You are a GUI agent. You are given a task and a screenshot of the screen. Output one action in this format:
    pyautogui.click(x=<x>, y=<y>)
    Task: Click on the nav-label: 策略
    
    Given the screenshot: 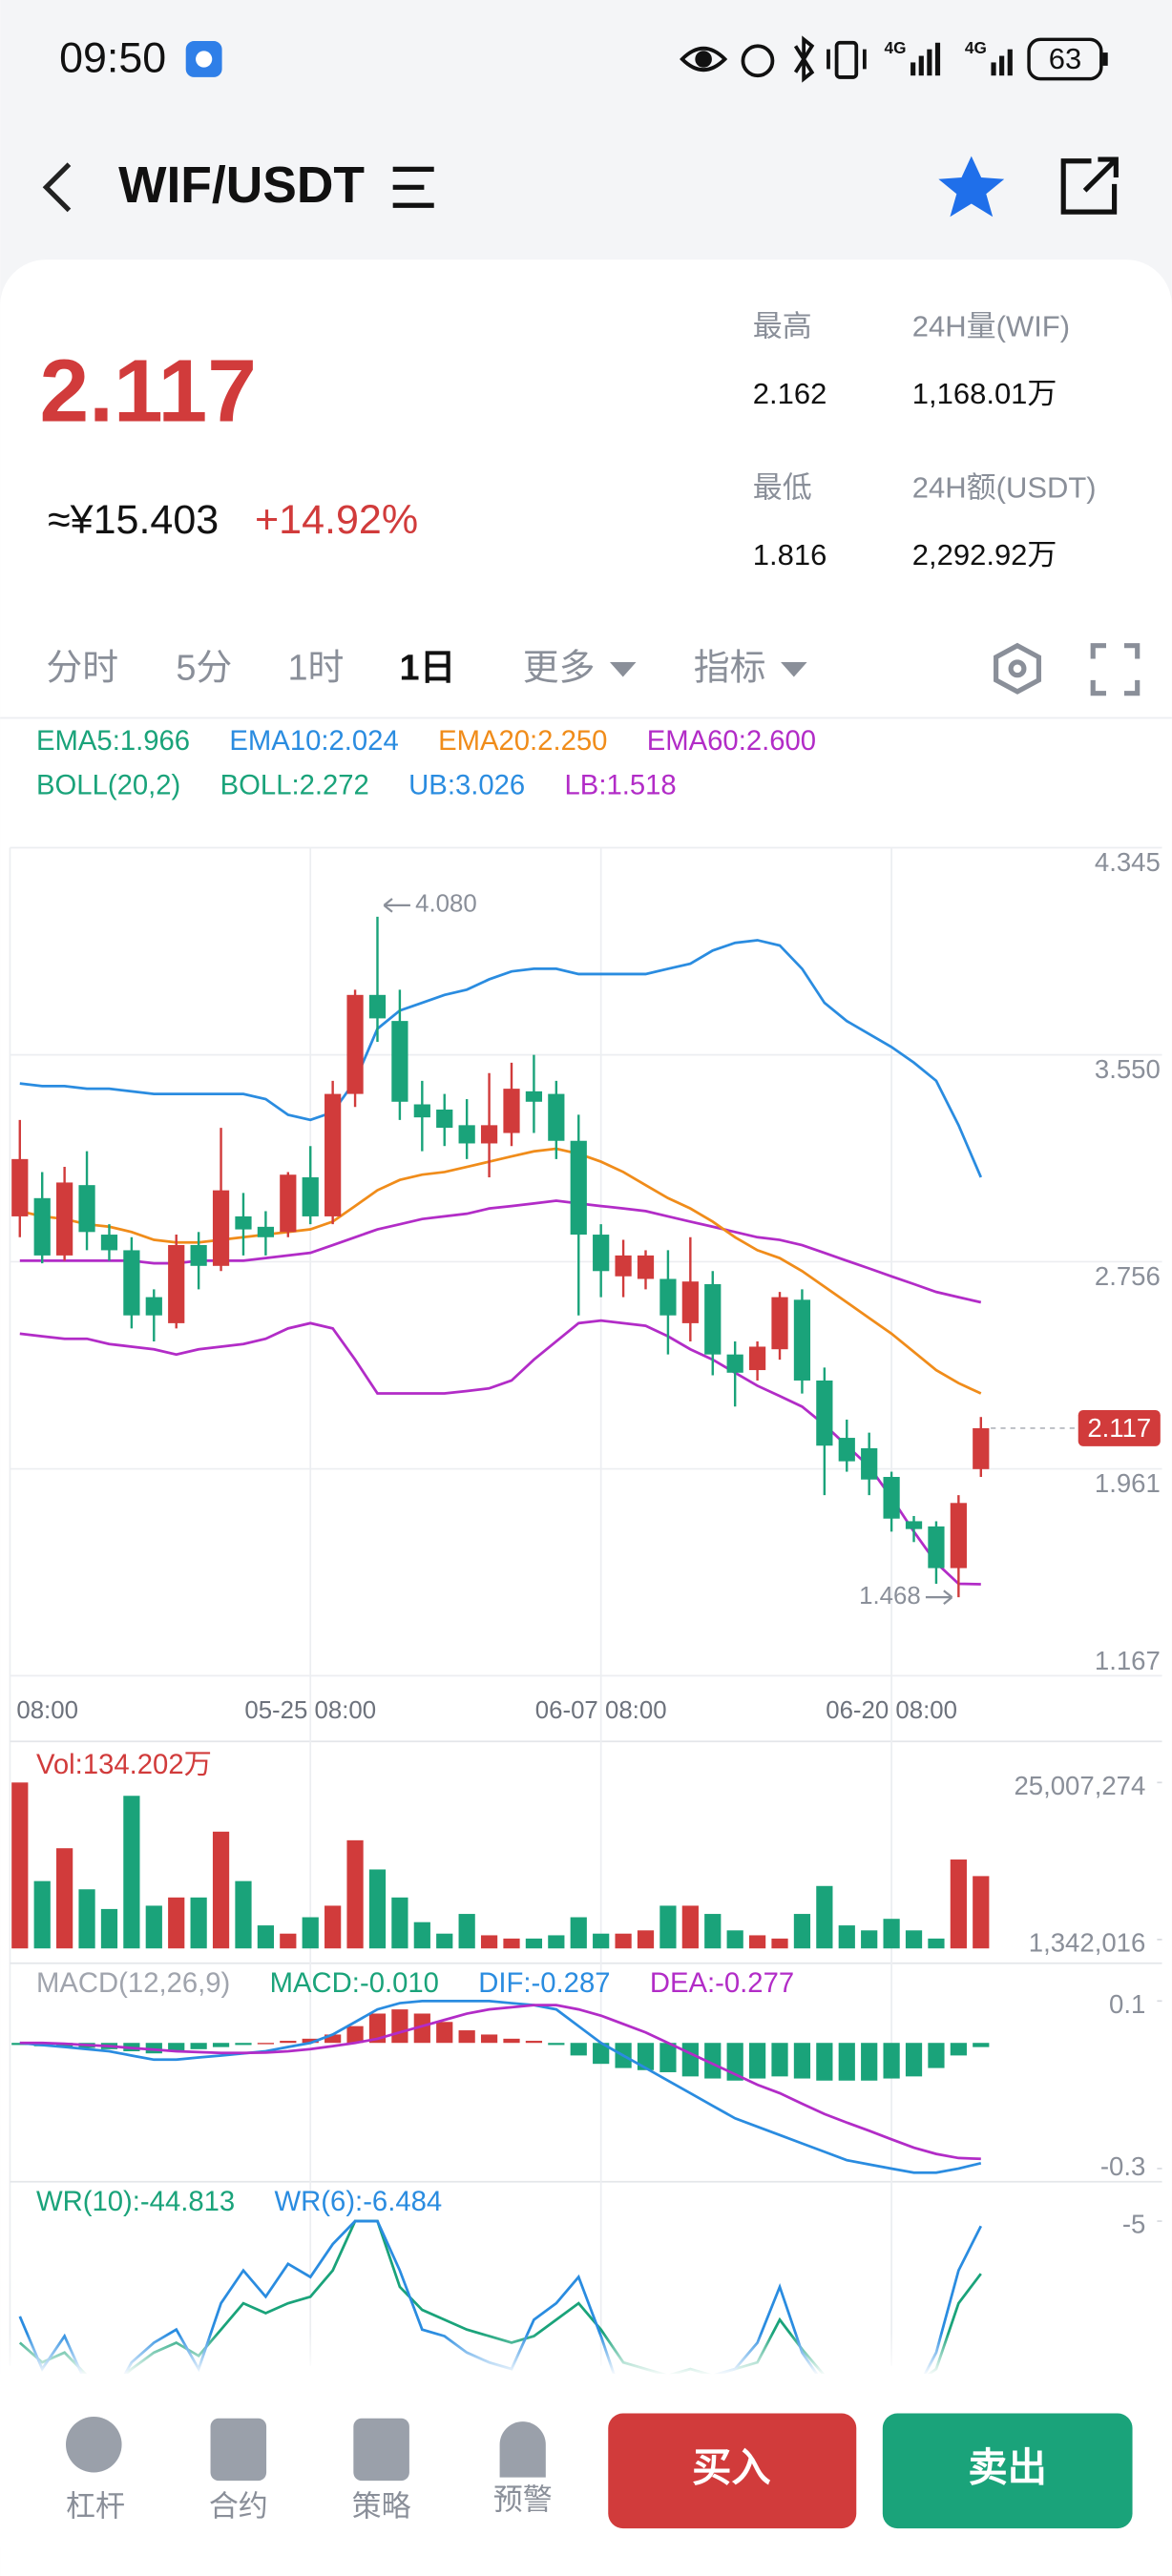 What is the action you would take?
    pyautogui.click(x=381, y=2507)
    